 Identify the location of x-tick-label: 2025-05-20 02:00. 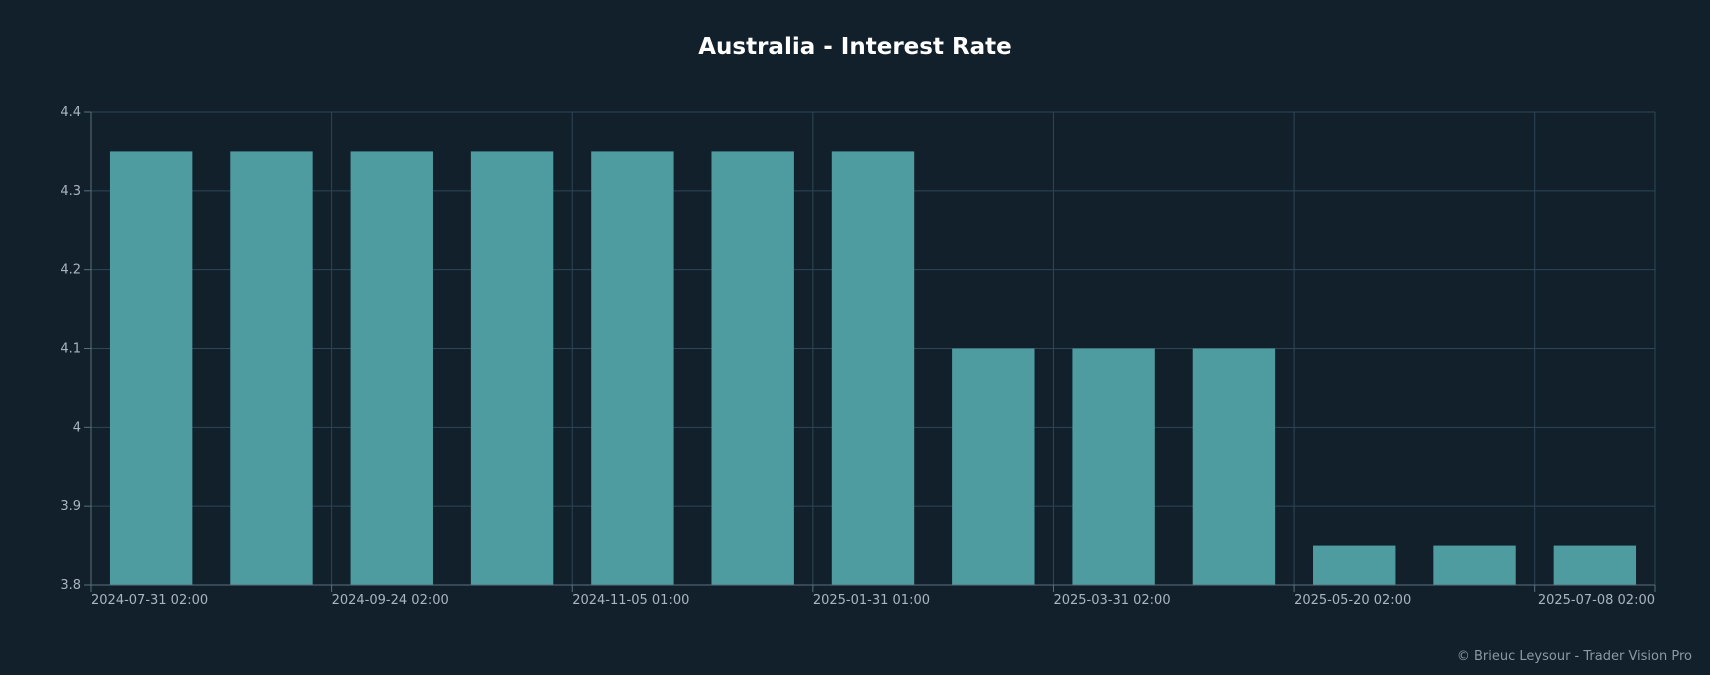
(1352, 600).